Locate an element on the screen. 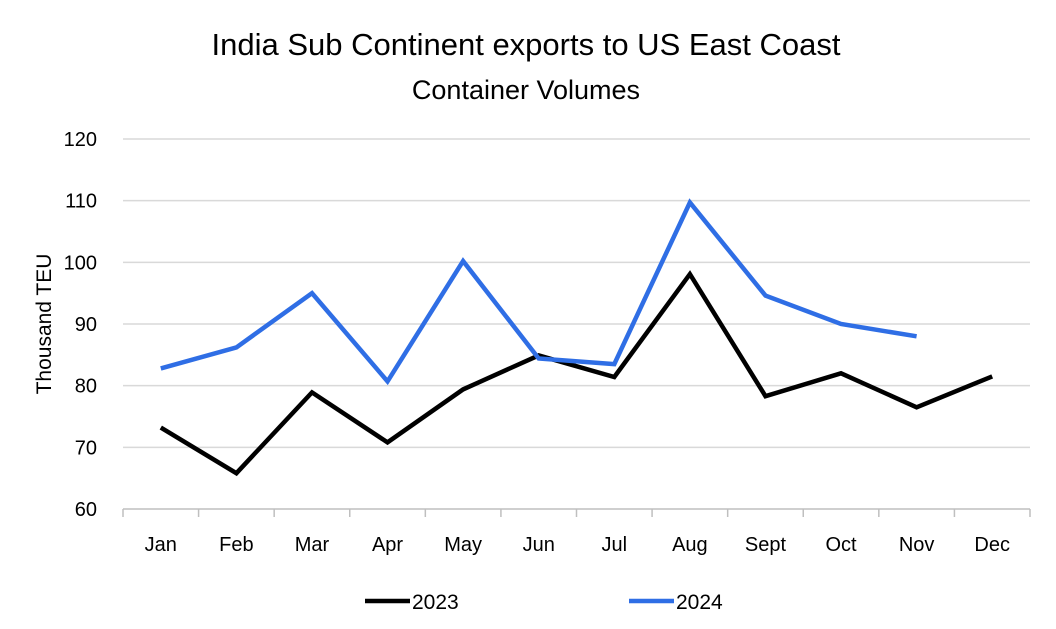 Image resolution: width=1056 pixels, height=629 pixels. y-axis-title: Thousand TEU is located at coordinates (44, 324).